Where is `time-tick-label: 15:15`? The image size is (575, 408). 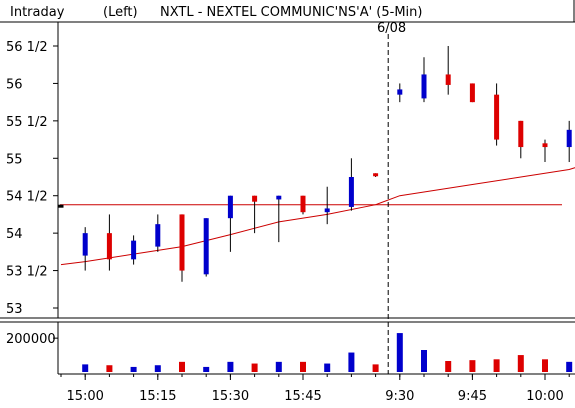 time-tick-label: 15:15 is located at coordinates (157, 396).